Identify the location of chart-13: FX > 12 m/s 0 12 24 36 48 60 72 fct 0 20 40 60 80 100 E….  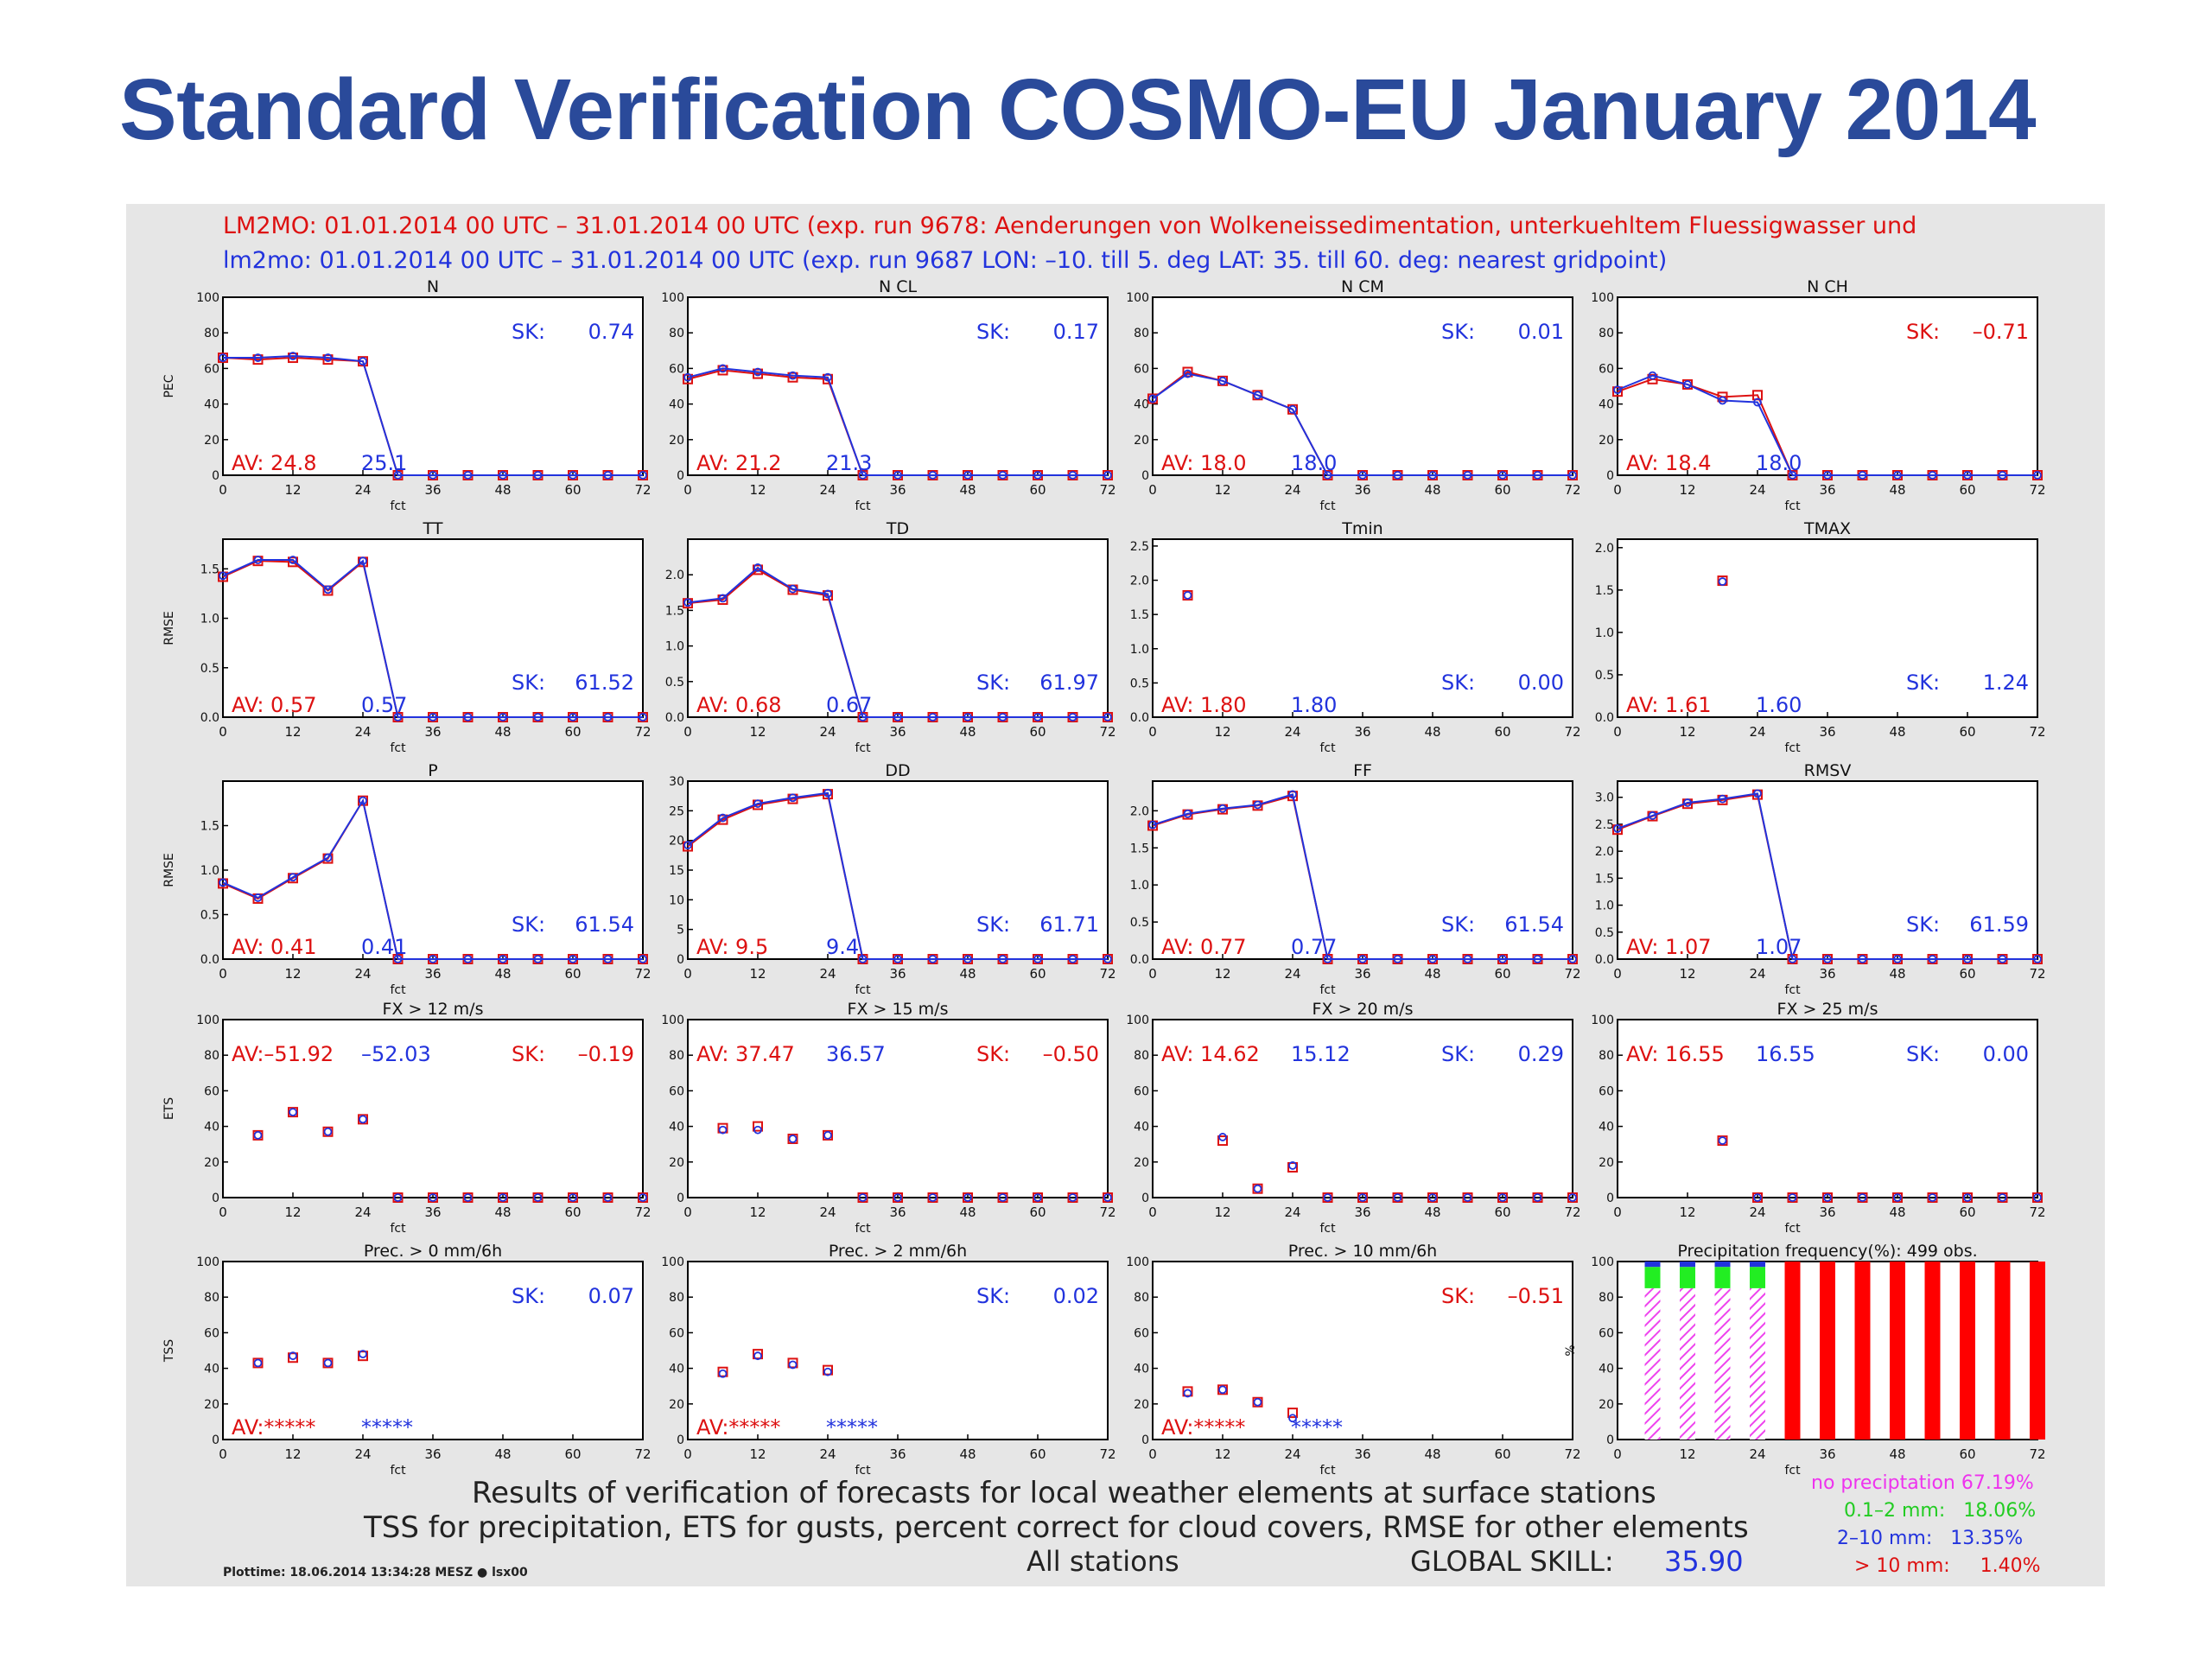
(407, 1118).